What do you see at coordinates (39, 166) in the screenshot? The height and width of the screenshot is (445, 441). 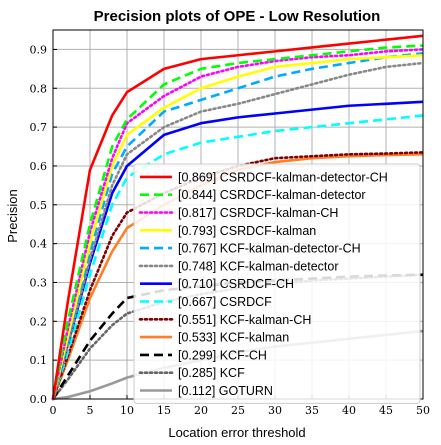 I see `y-tick-label: 0.6` at bounding box center [39, 166].